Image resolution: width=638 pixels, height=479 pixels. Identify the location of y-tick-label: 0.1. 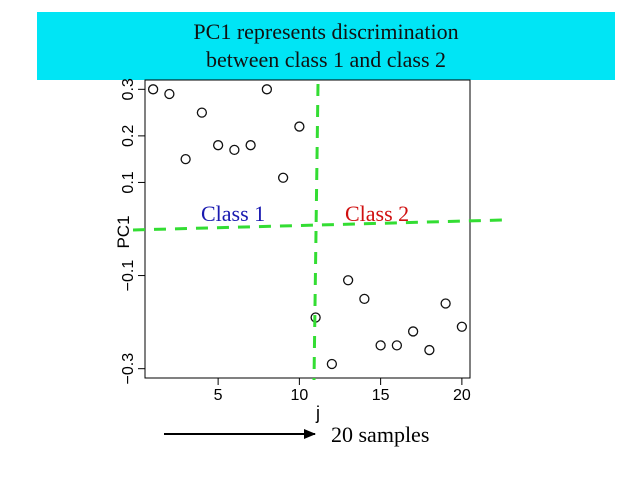
(128, 182).